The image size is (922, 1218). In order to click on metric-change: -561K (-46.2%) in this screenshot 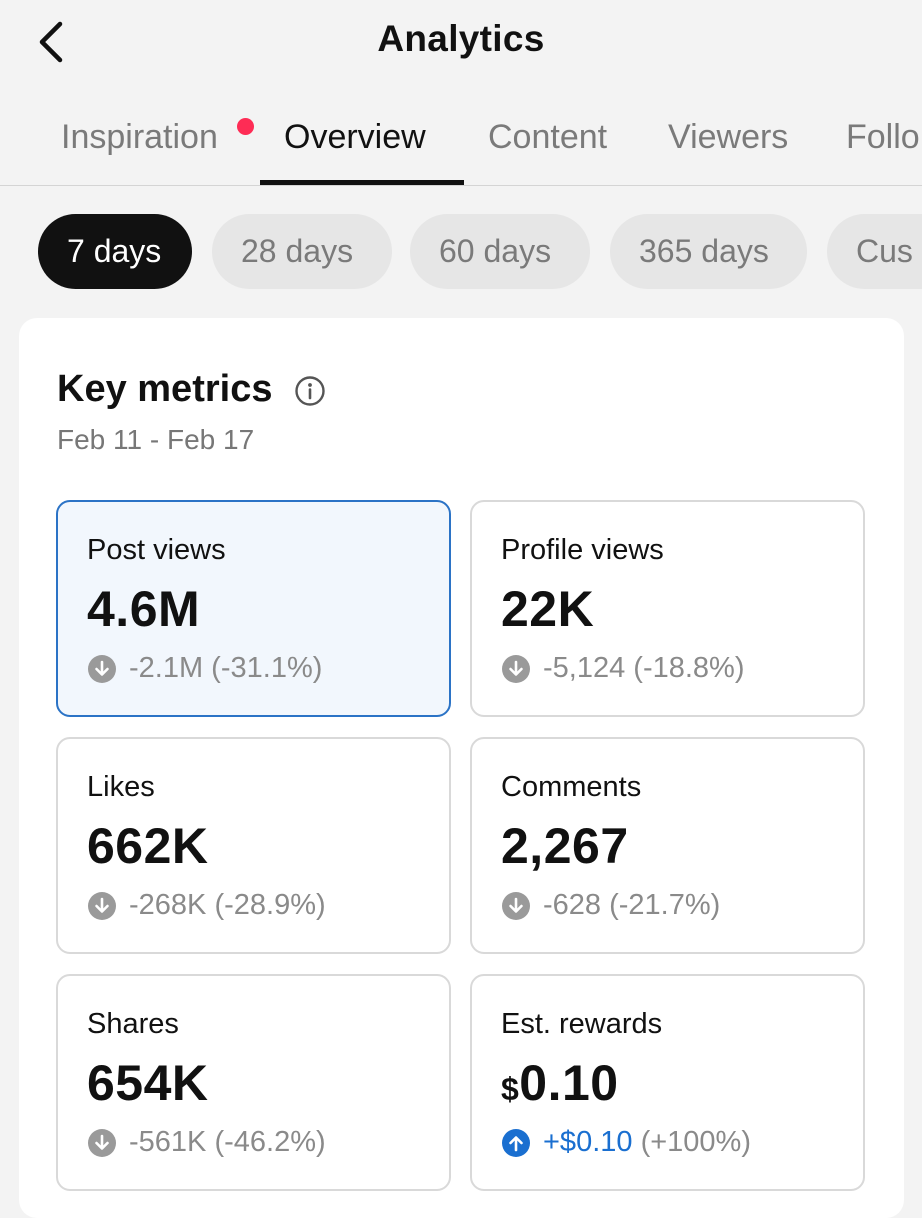, I will do `click(206, 1142)`.